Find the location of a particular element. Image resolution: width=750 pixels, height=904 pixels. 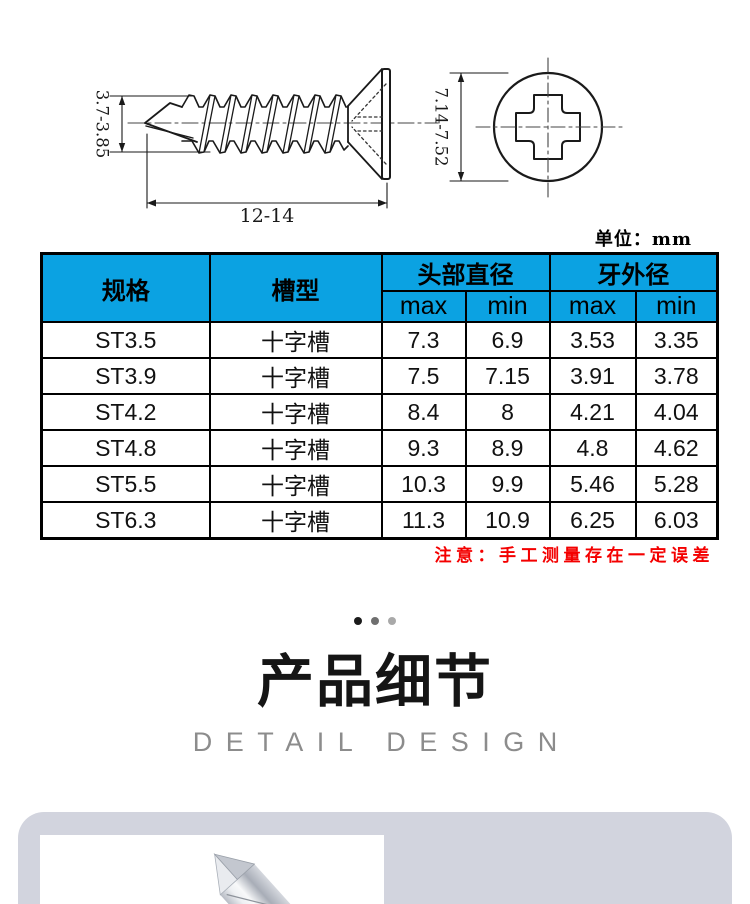

col-header-head-diameter: 头部直径 is located at coordinates (465, 272).